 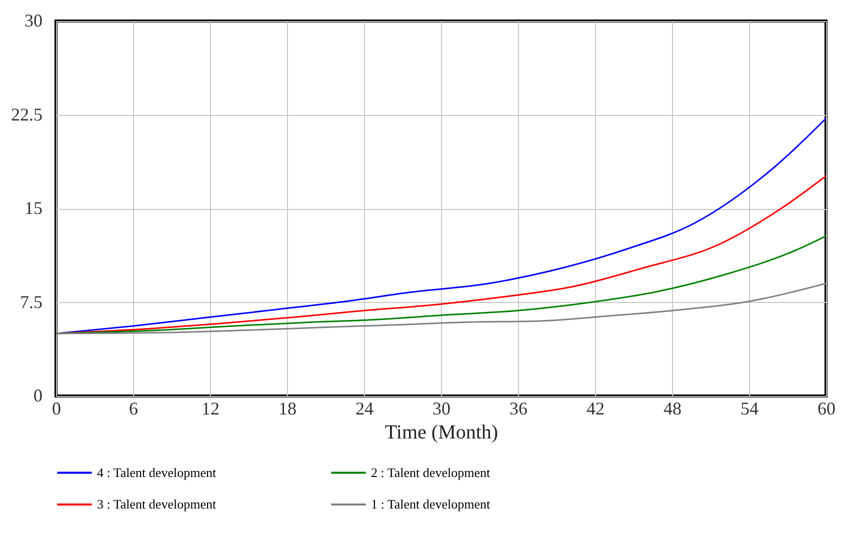 What do you see at coordinates (33, 20) in the screenshot?
I see `y-tick-label: 30` at bounding box center [33, 20].